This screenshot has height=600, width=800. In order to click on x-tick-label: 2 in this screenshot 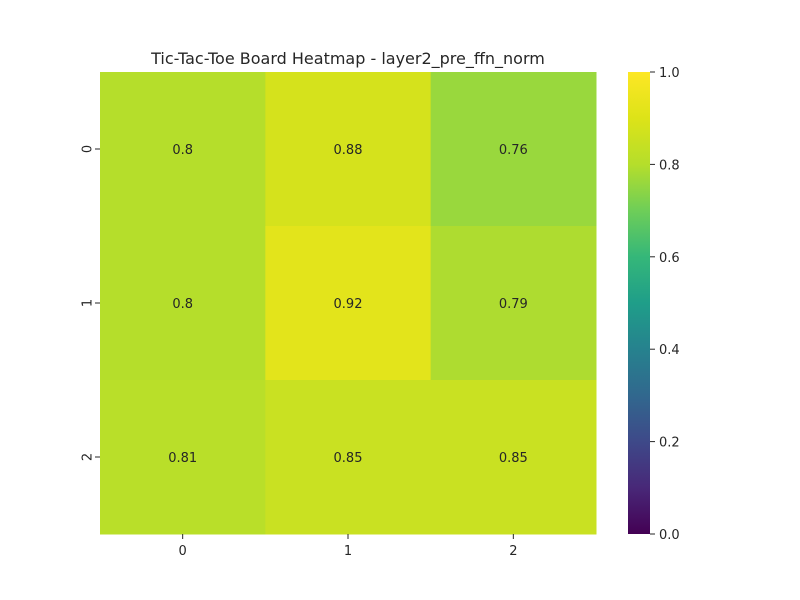, I will do `click(513, 551)`.